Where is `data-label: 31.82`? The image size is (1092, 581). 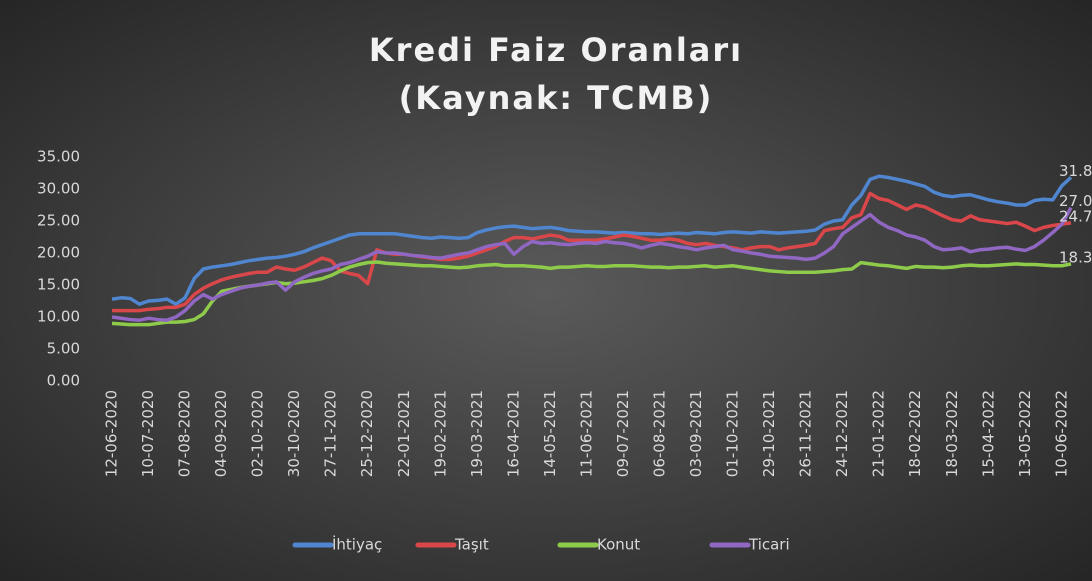 data-label: 31.82 is located at coordinates (1075, 171).